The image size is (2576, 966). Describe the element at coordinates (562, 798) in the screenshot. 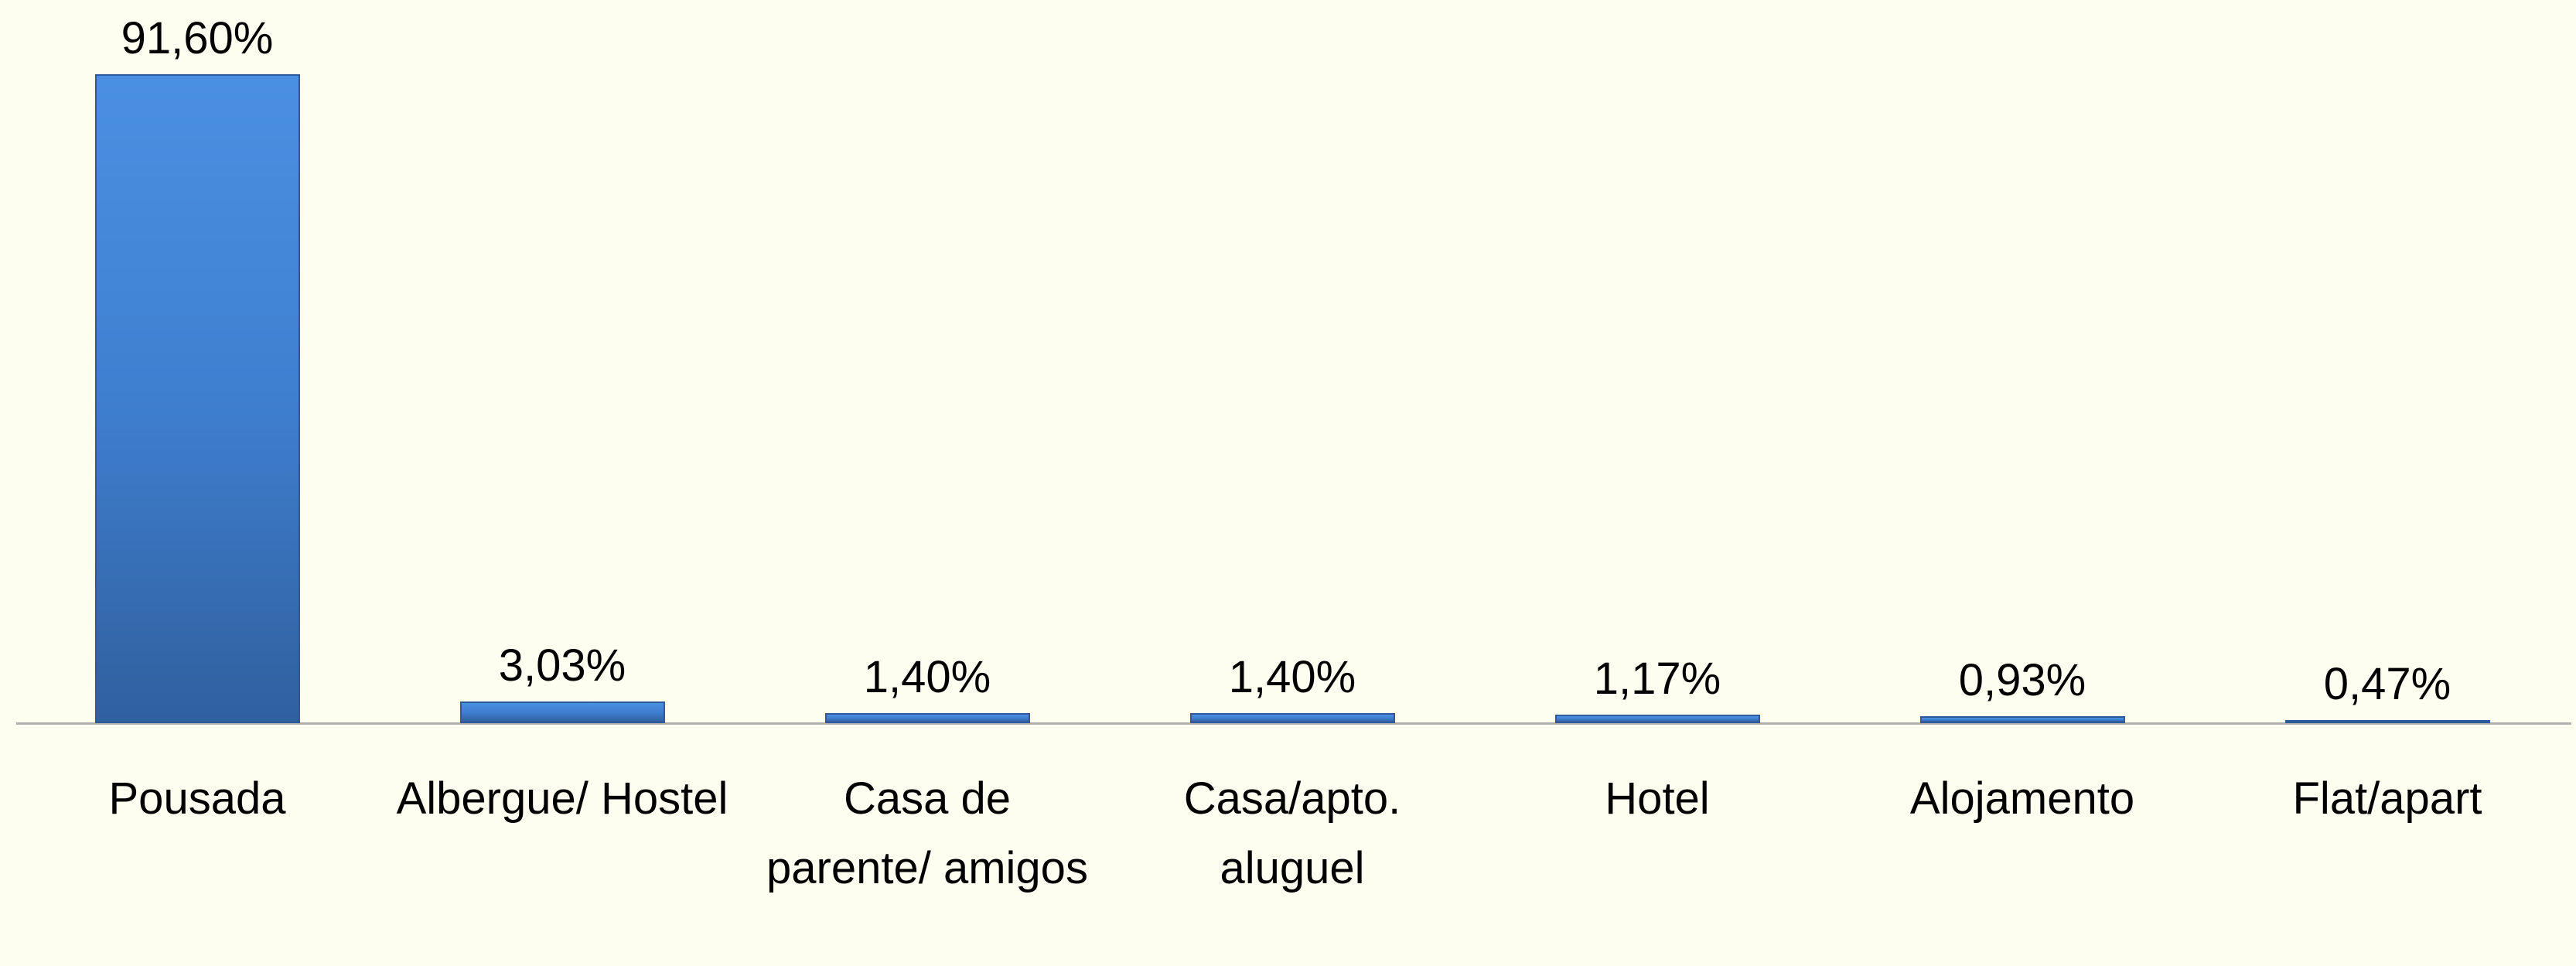

I see `x-tick-label: Albergue/ Hostel` at that location.